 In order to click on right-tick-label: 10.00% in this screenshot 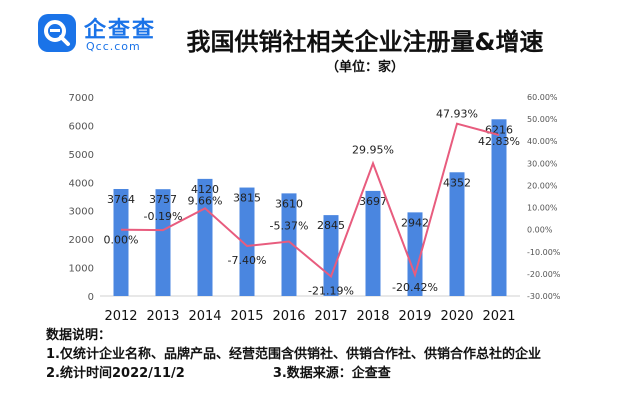, I will do `click(542, 208)`.